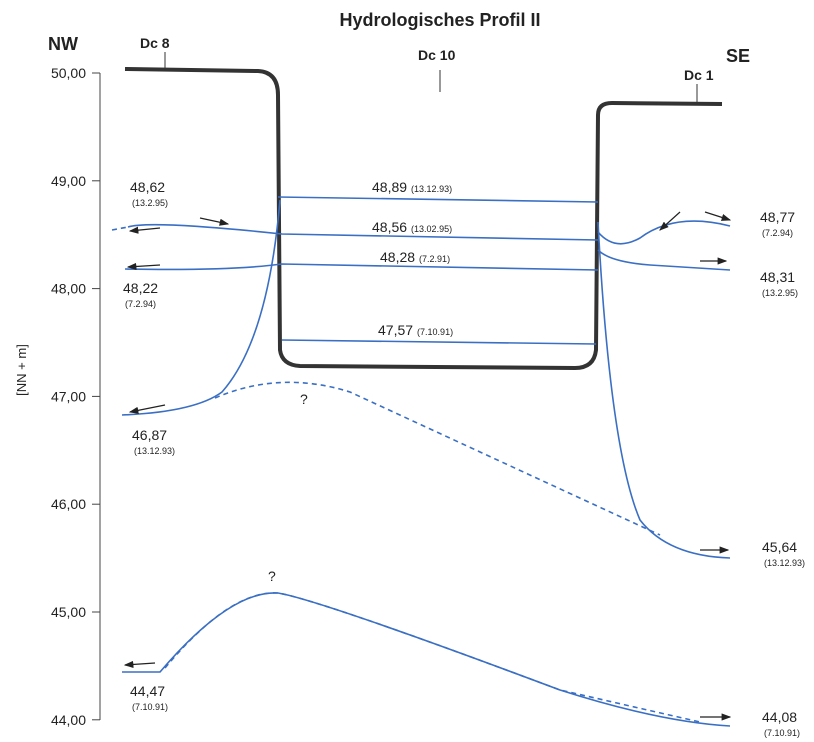 This screenshot has height=742, width=814. What do you see at coordinates (439, 20) in the screenshot?
I see `title: Hydrologisches Profil II` at bounding box center [439, 20].